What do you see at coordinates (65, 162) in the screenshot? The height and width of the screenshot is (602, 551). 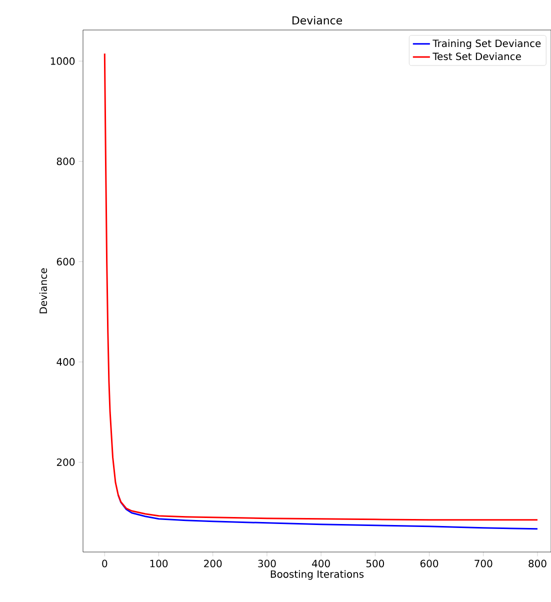 I see `y-tick-label: 800` at bounding box center [65, 162].